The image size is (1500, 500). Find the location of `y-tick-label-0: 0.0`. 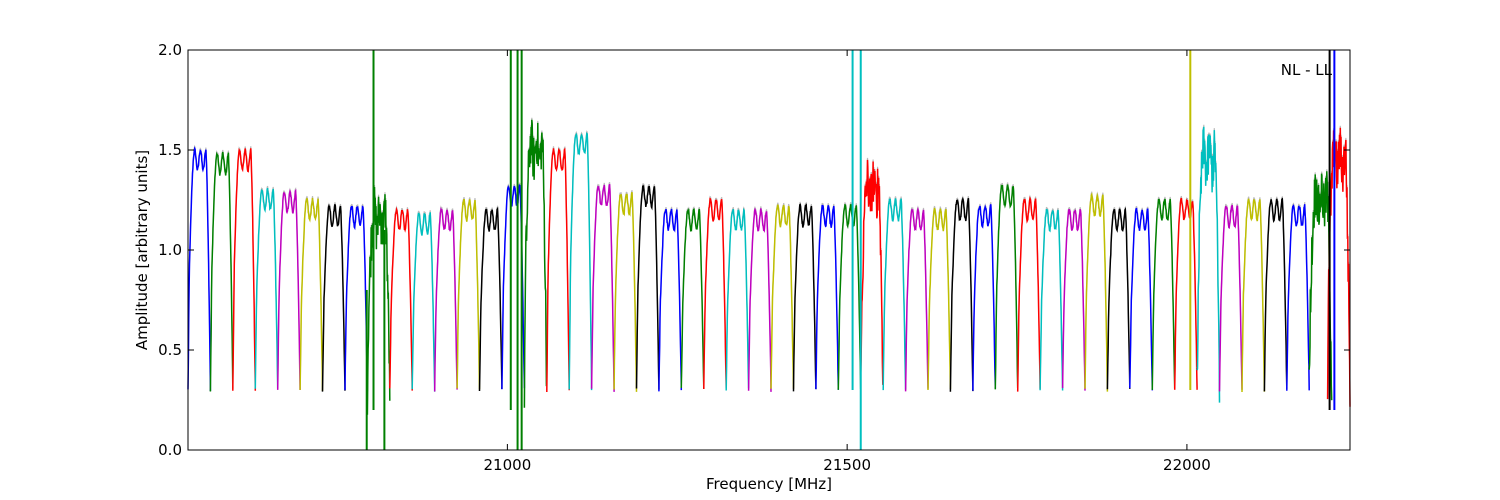

y-tick-label-0: 0.0 is located at coordinates (170, 450).